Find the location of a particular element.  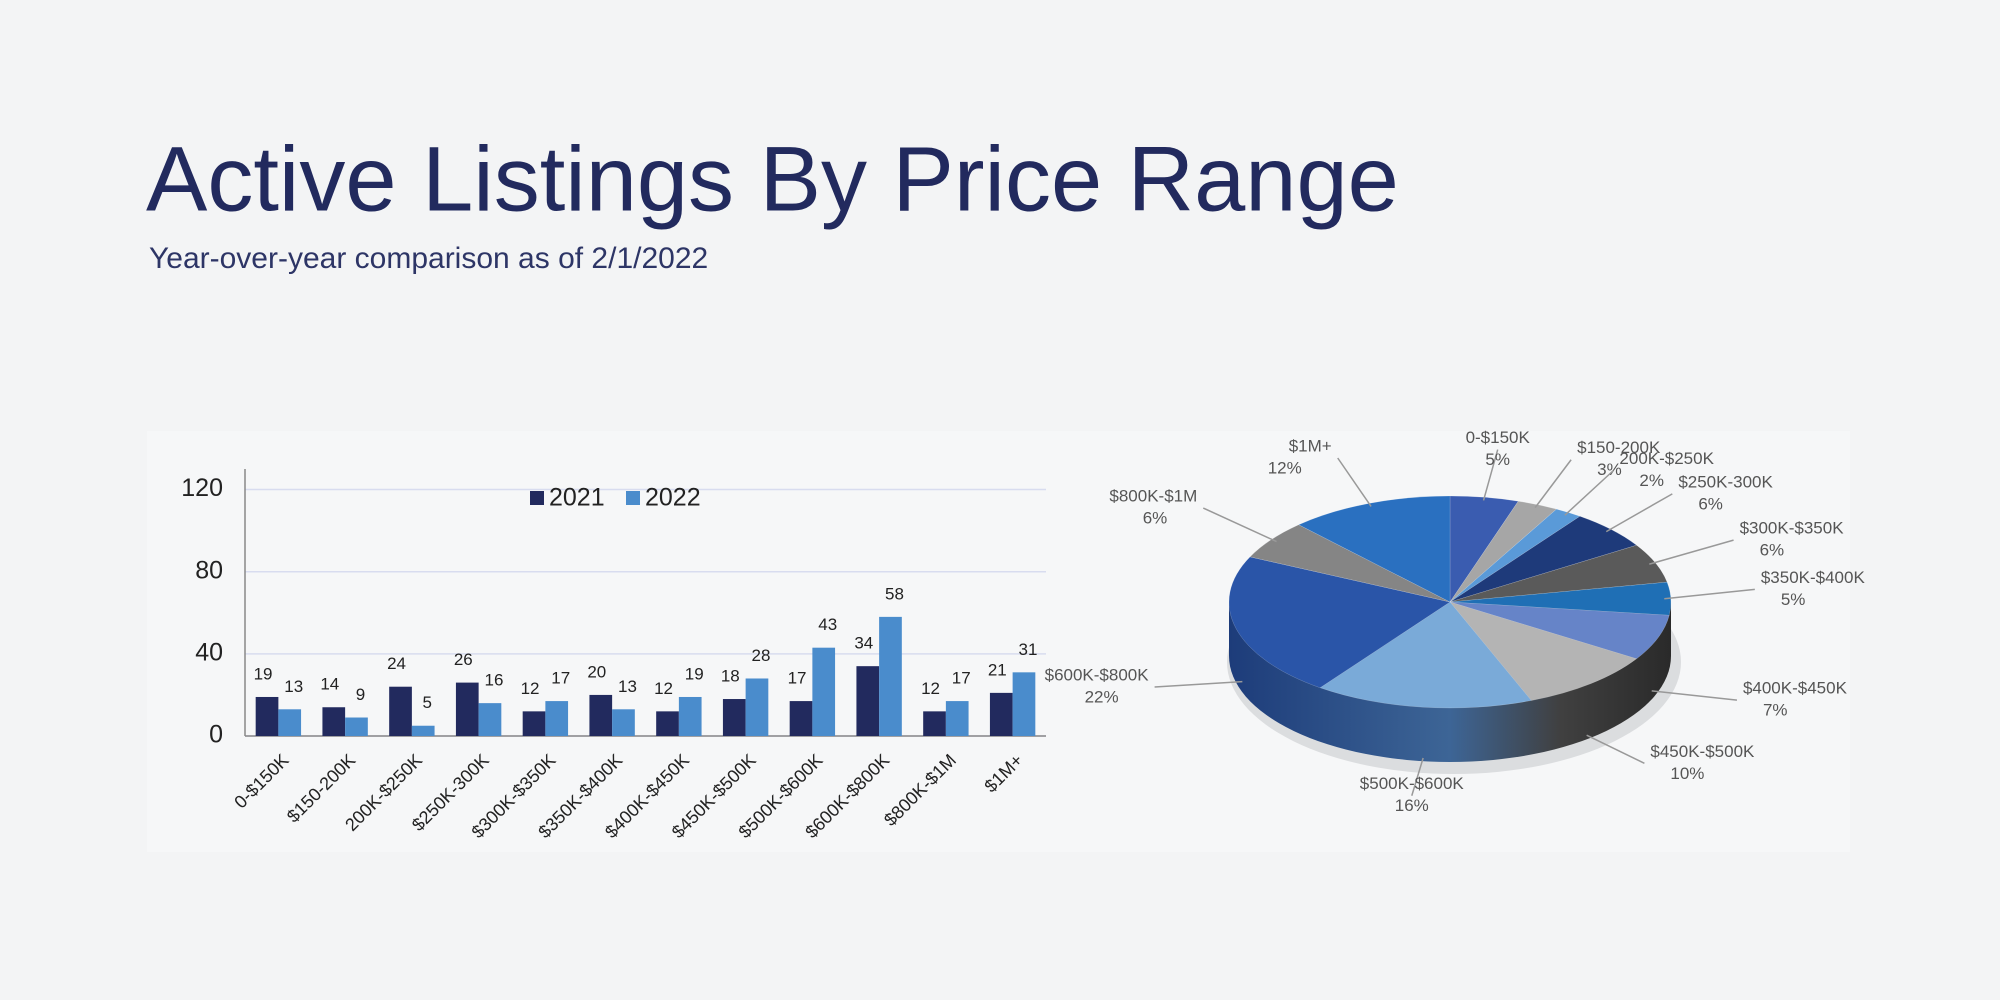

y-tick-label: 80 is located at coordinates (209, 570).